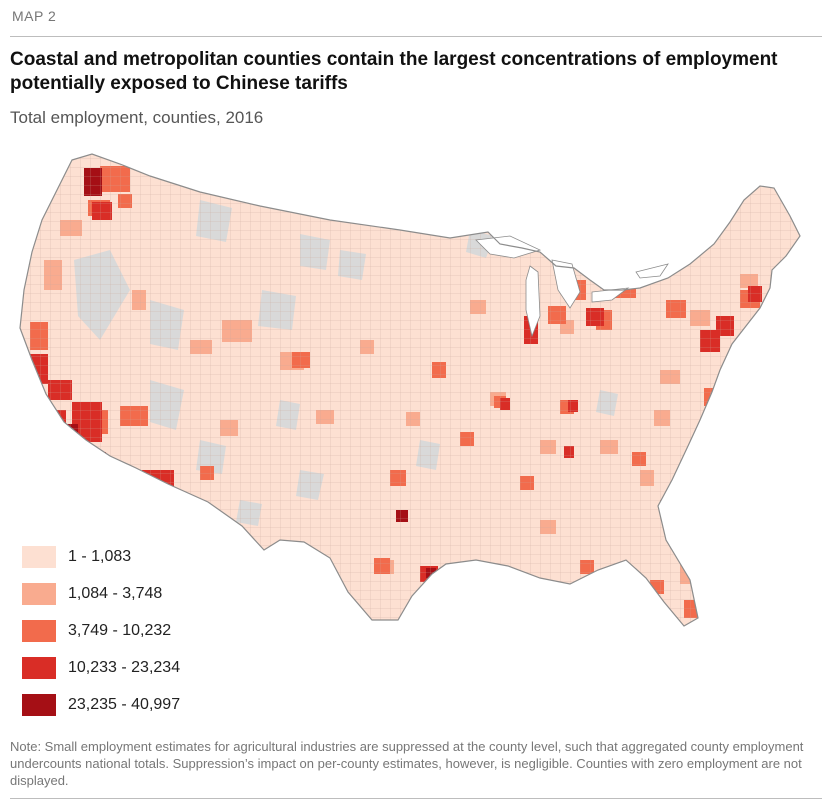  What do you see at coordinates (416, 36) in the screenshot?
I see `top-divider` at bounding box center [416, 36].